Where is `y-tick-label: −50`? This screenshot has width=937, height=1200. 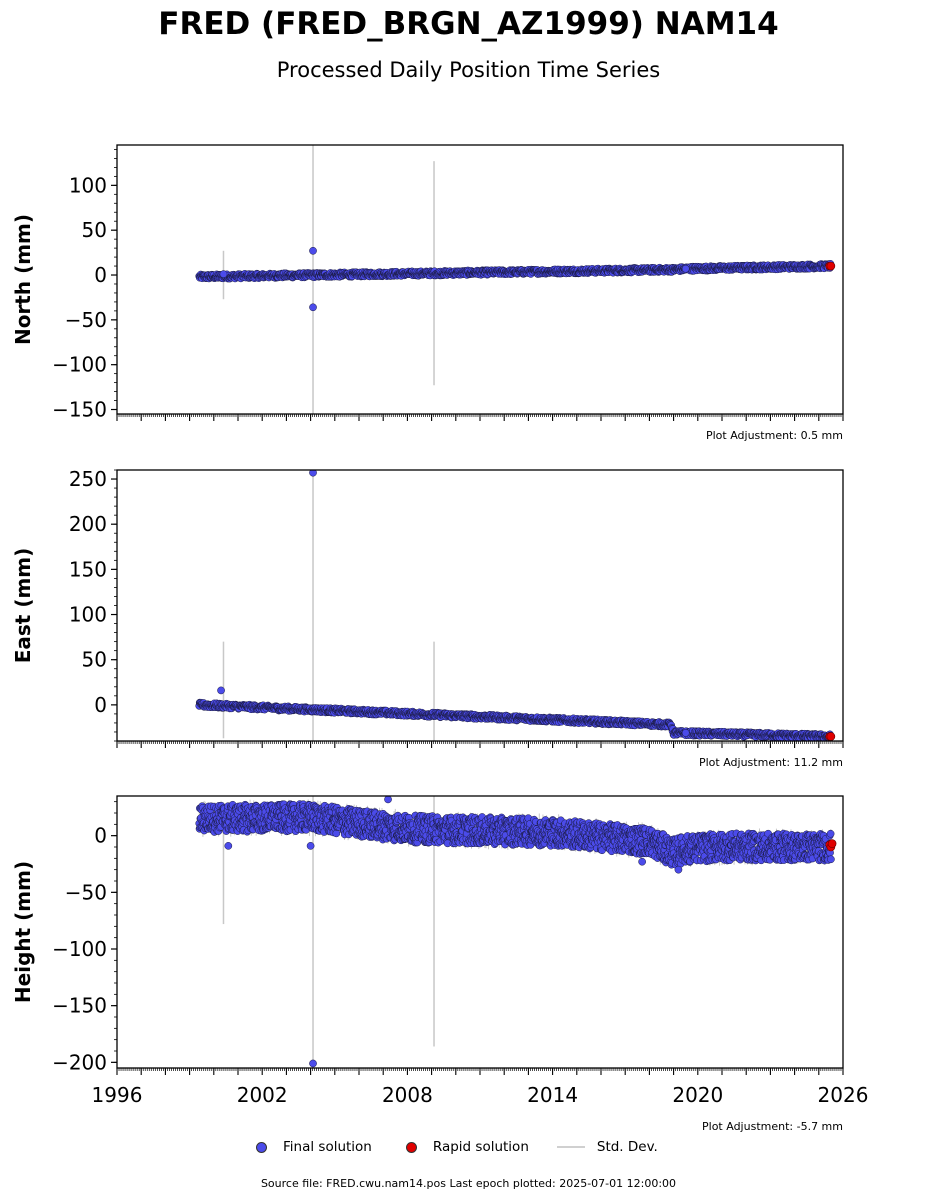 y-tick-label: −50 is located at coordinates (86, 320).